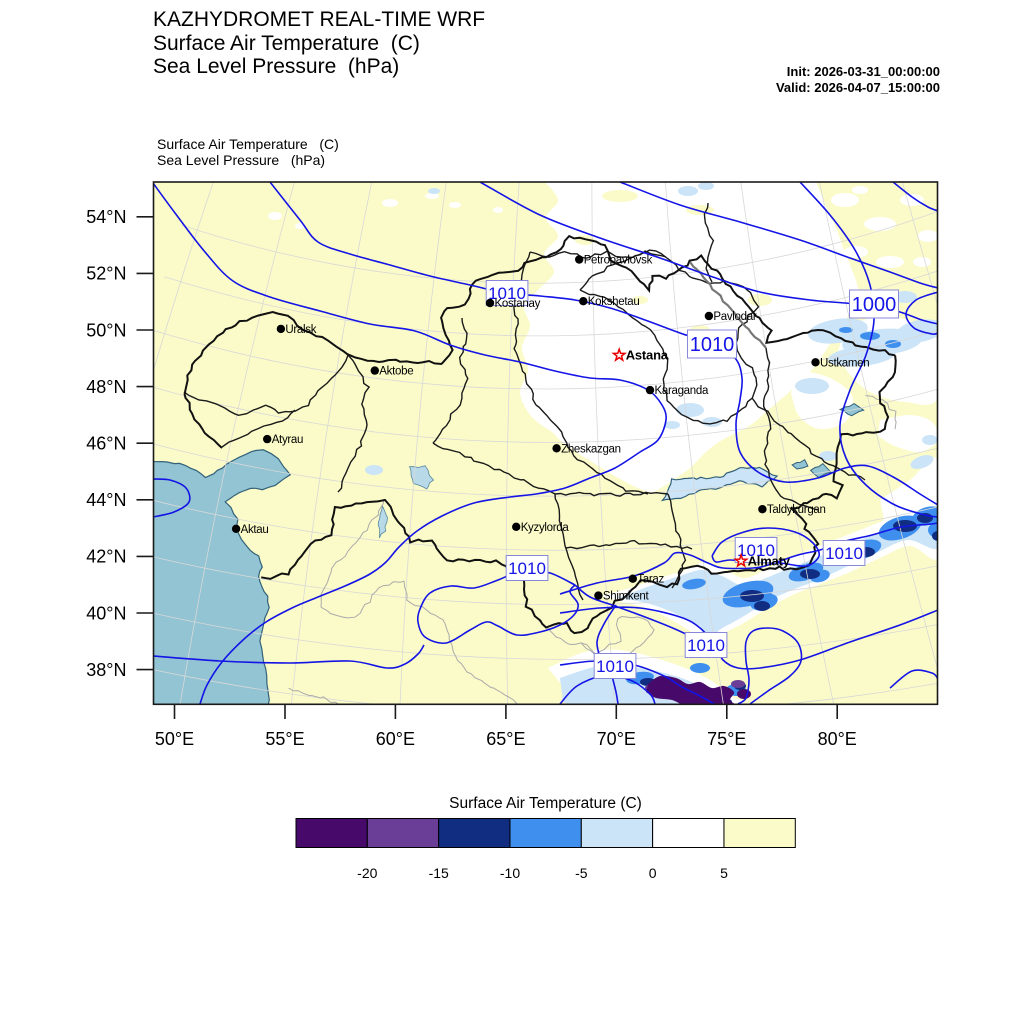  Describe the element at coordinates (863, 71) in the screenshot. I see `svg-text: Init: 2026-03-31_00:00:00` at that location.